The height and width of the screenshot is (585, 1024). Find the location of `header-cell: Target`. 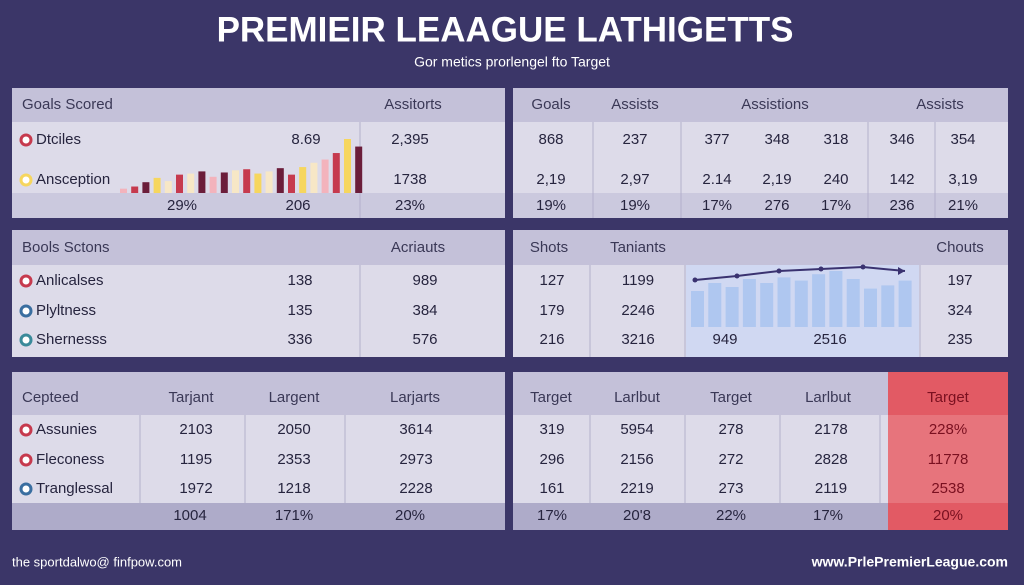

header-cell: Target is located at coordinates (551, 397).